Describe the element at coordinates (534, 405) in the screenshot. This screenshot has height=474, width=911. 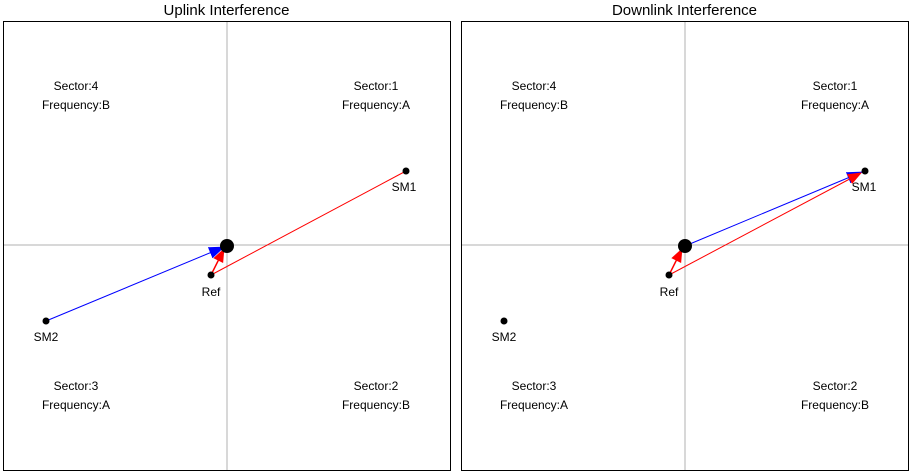
I see `downlink-sector3-frequency: Frequency:A` at that location.